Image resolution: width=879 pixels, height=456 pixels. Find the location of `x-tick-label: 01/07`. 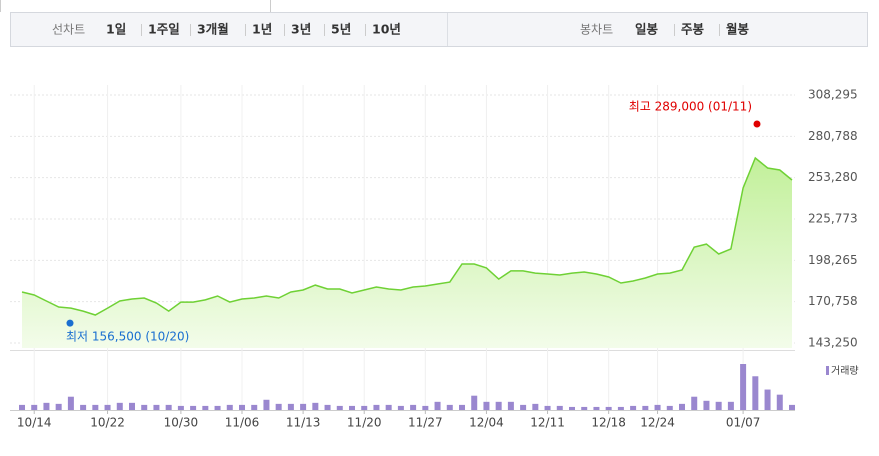

x-tick-label: 01/07 is located at coordinates (743, 423).